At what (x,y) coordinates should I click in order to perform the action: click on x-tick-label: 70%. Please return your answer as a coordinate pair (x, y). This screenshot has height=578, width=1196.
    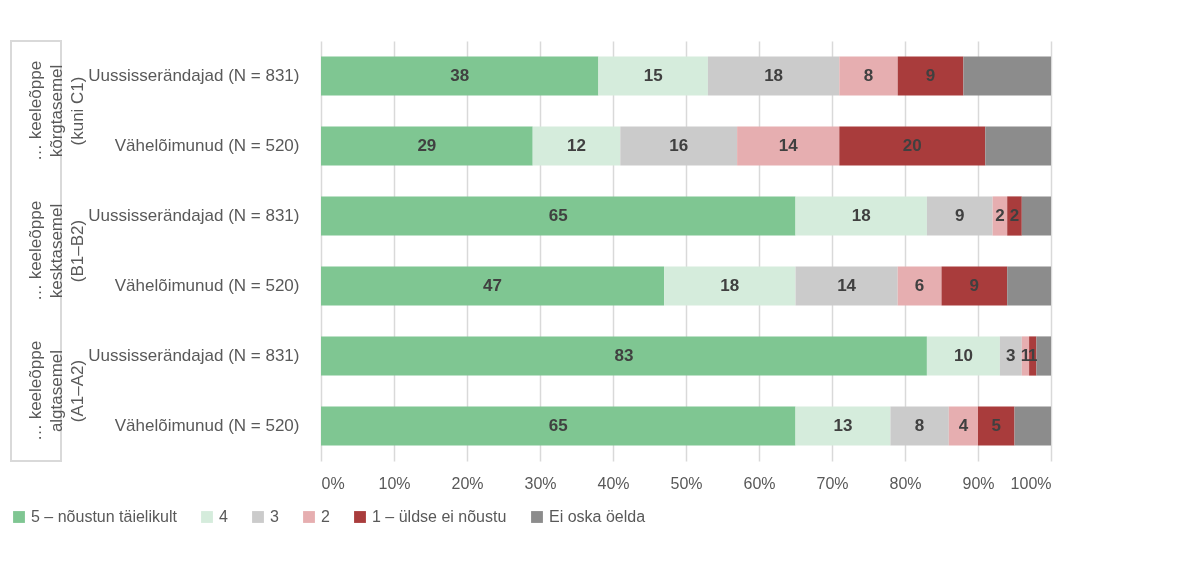
    Looking at the image, I should click on (832, 483).